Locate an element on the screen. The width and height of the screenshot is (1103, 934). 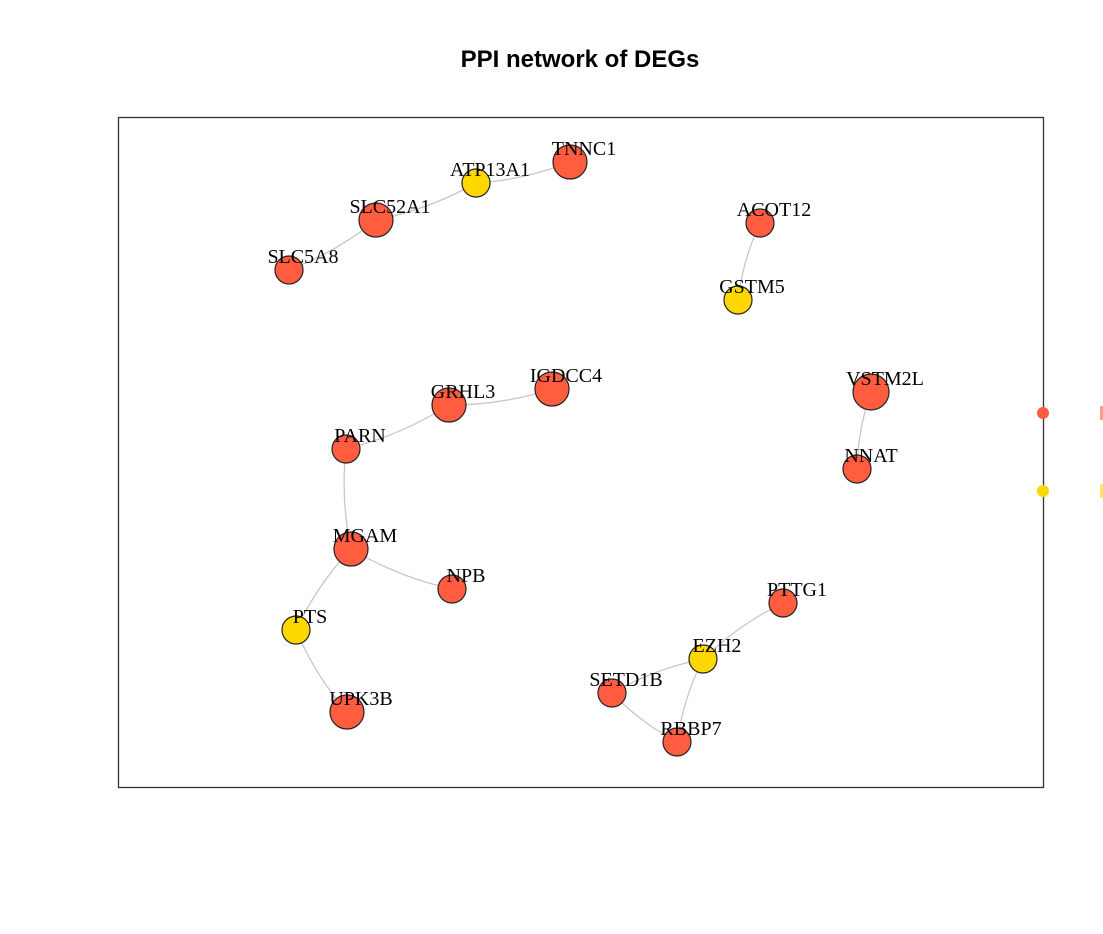
node-nnat: NNAT is located at coordinates (870, 464).